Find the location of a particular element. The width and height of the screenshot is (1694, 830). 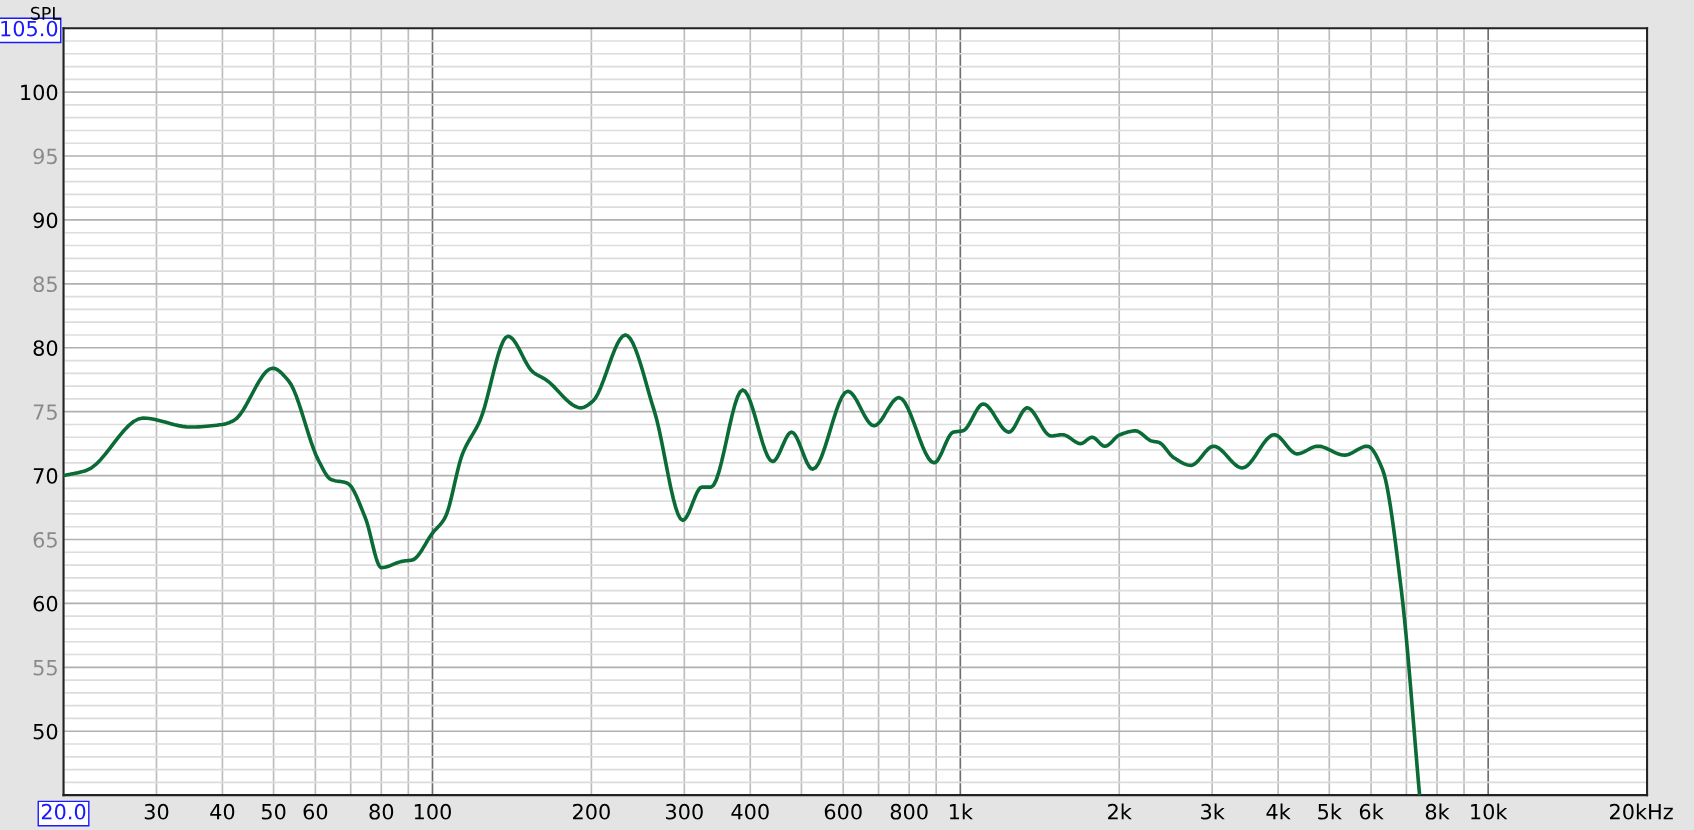

x-tick-label: 2k is located at coordinates (1120, 811).